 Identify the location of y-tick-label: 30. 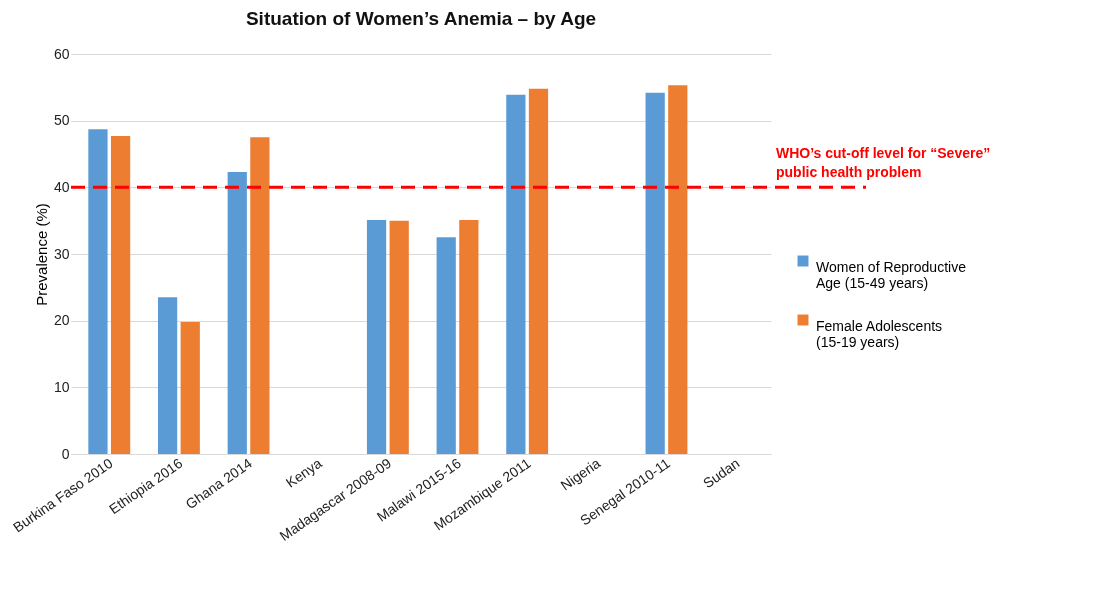
(61, 253).